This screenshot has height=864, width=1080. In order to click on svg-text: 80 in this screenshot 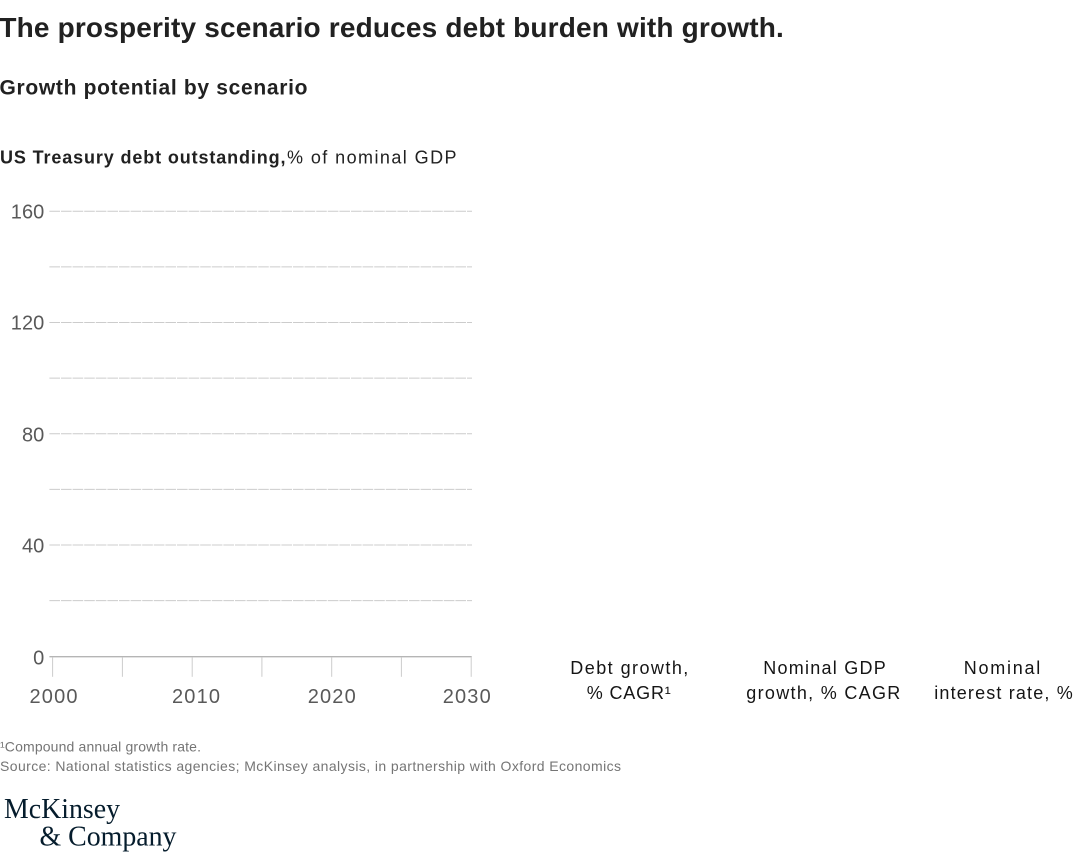, I will do `click(33, 435)`.